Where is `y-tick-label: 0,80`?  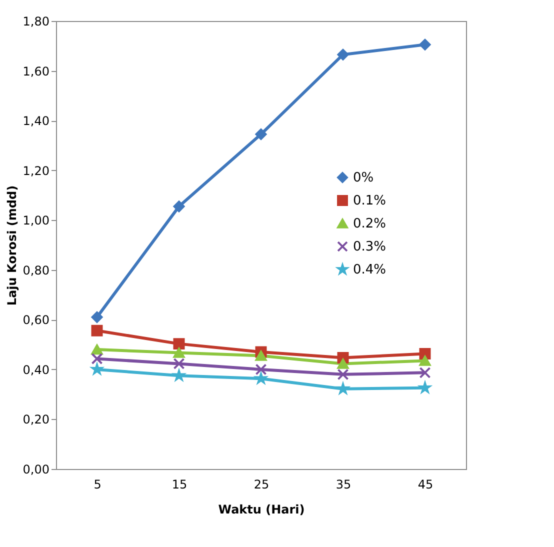 y-tick-label: 0,80 is located at coordinates (36, 270).